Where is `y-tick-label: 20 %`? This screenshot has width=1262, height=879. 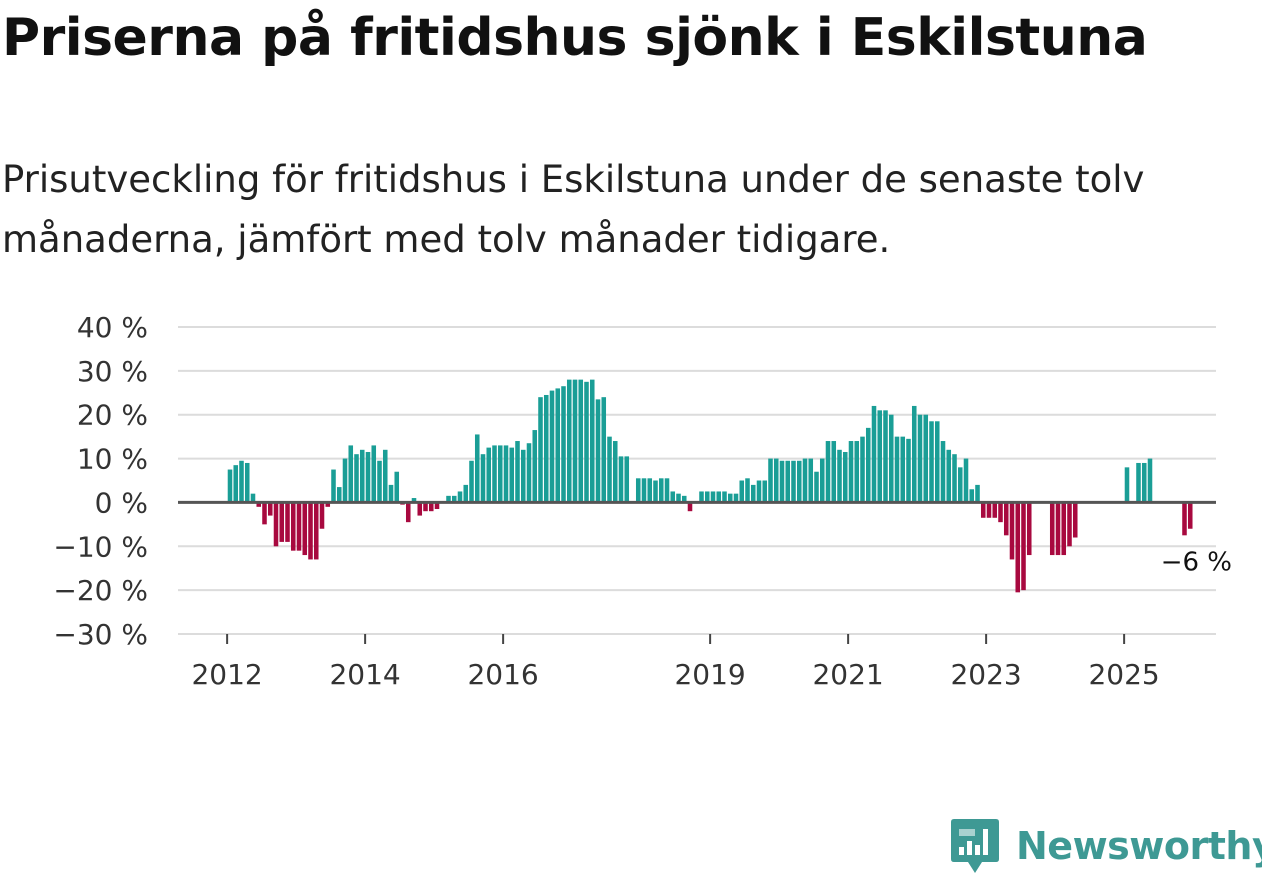 y-tick-label: 20 % is located at coordinates (112, 415).